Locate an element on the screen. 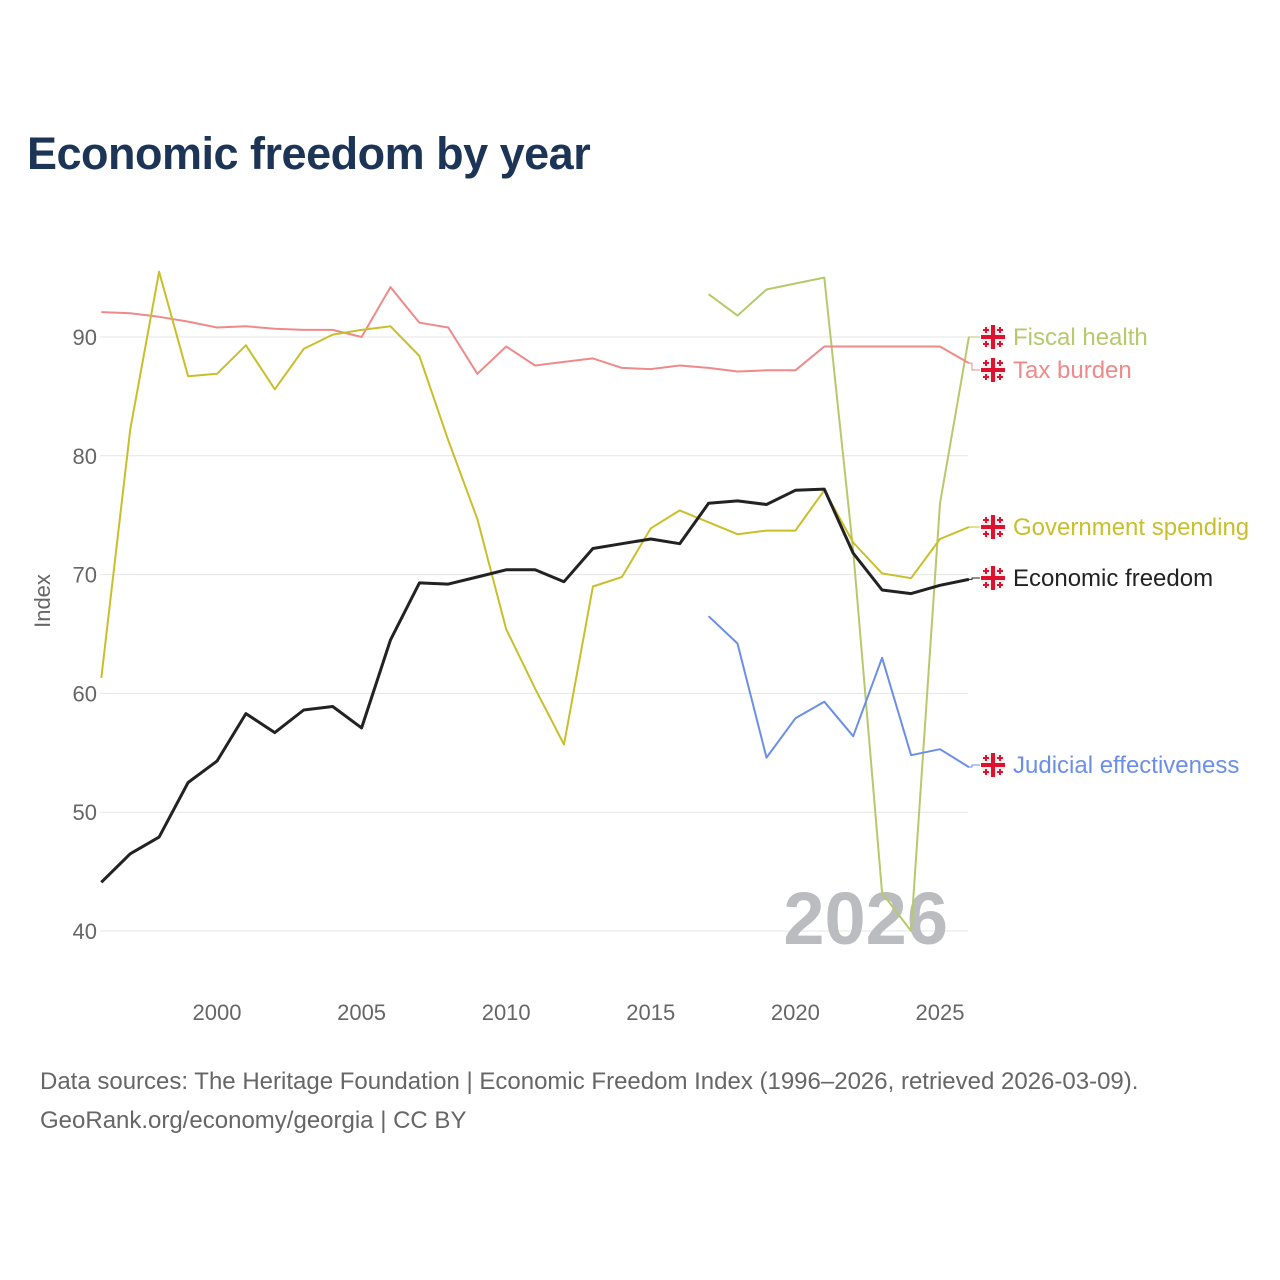  footer-credit: GeoRank.org/economy/georgia | CC BY is located at coordinates (253, 1120).